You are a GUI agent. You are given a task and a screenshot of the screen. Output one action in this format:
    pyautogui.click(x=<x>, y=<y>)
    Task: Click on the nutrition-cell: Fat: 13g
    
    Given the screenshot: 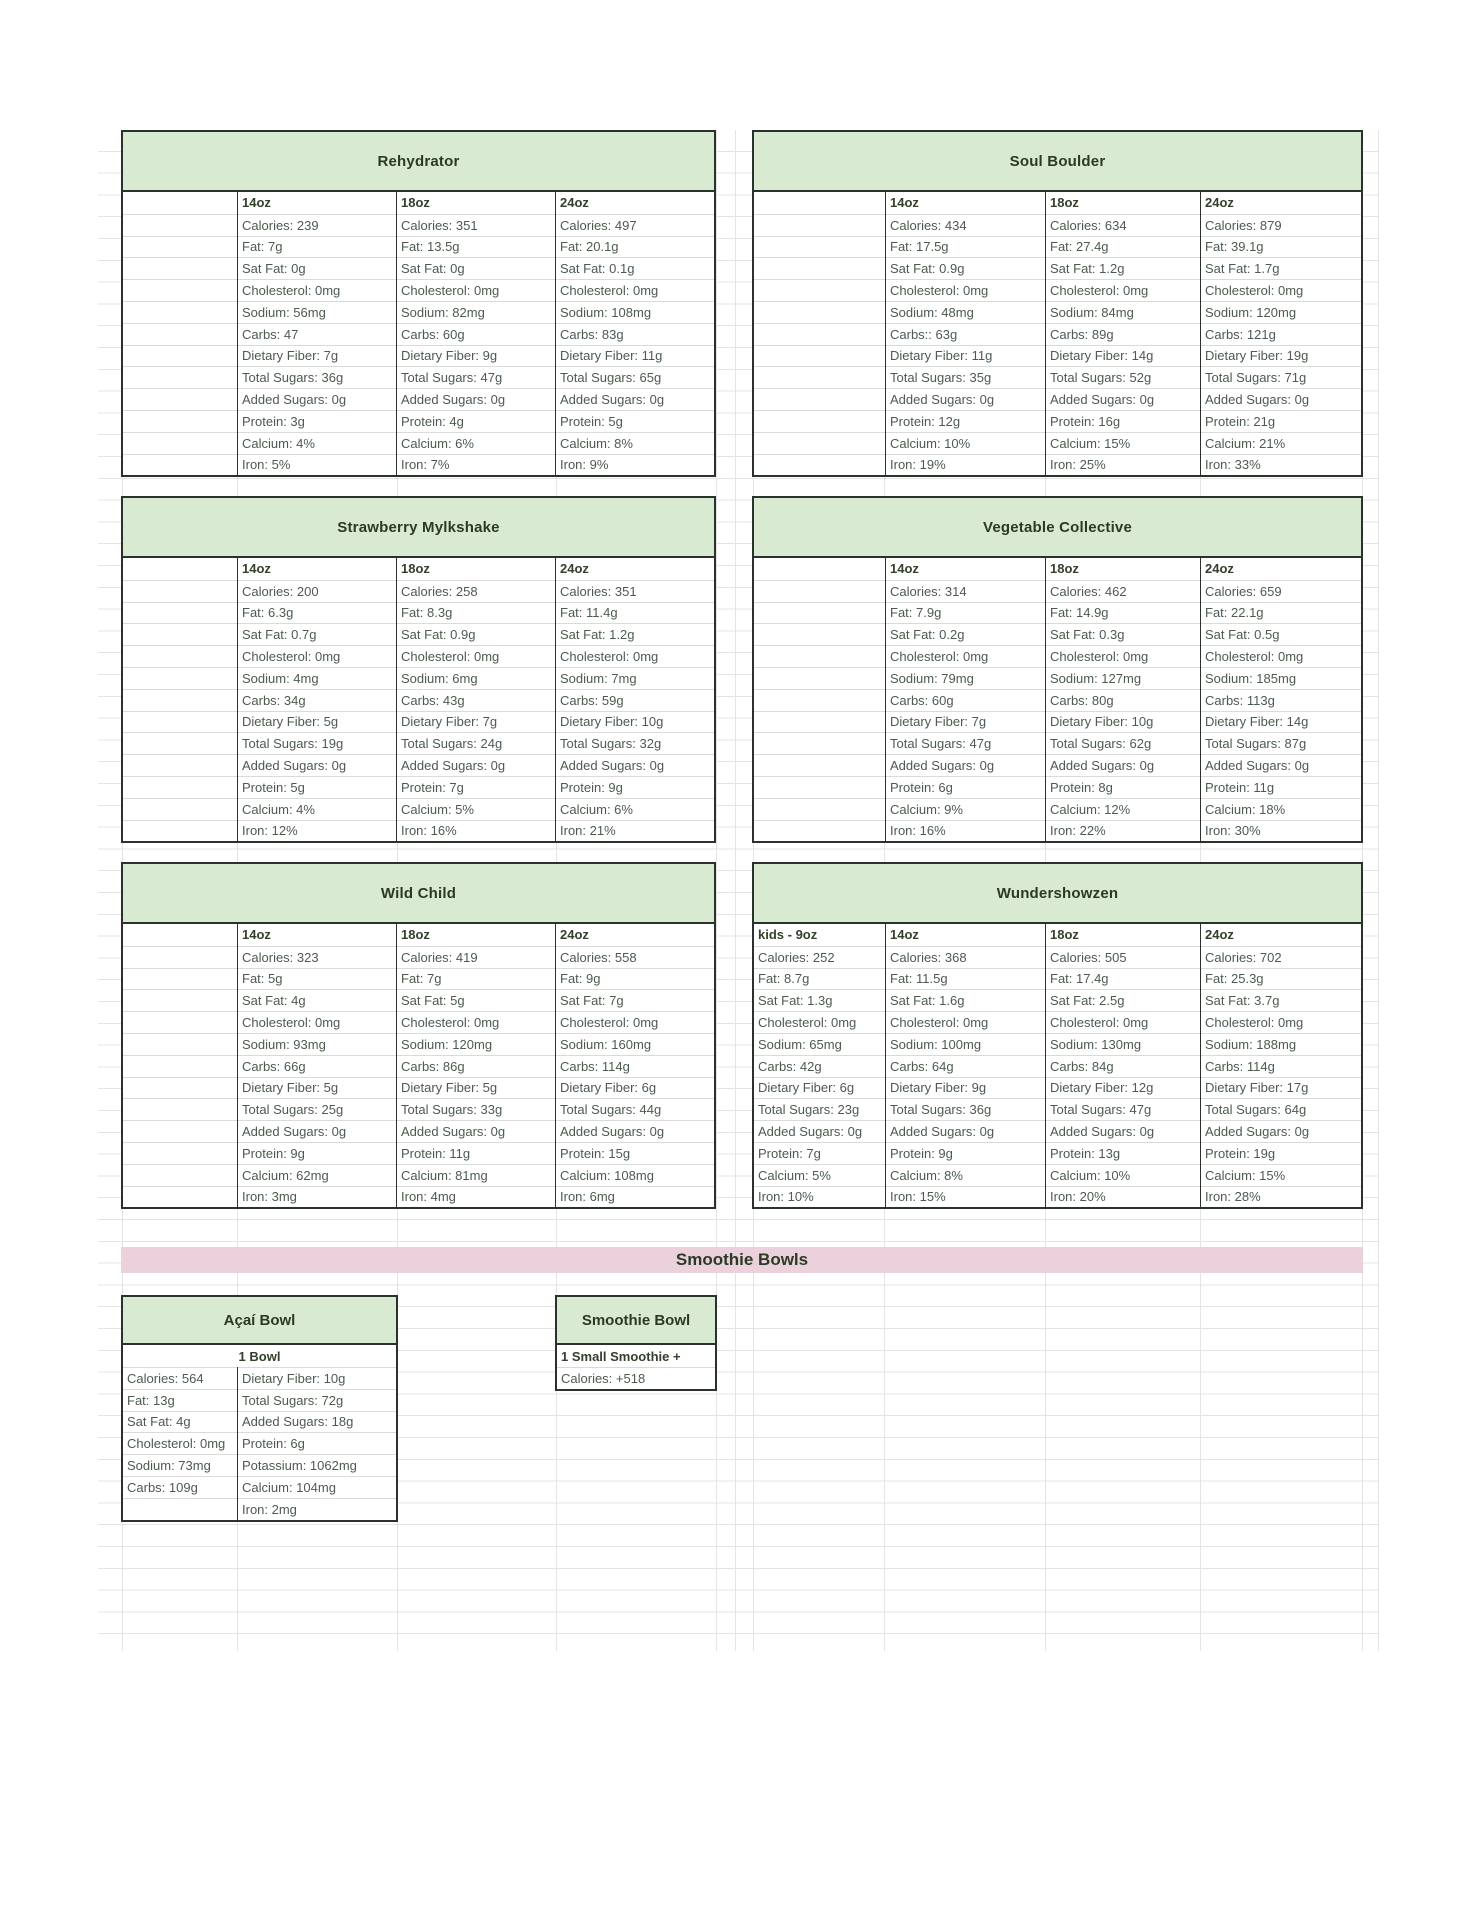 What is the action you would take?
    pyautogui.click(x=180, y=1399)
    